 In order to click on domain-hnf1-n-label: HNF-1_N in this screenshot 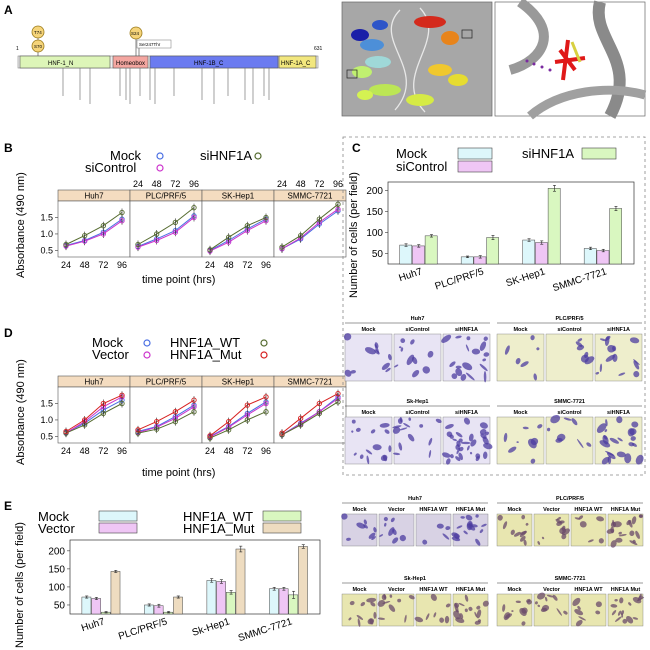, I will do `click(60, 64)`.